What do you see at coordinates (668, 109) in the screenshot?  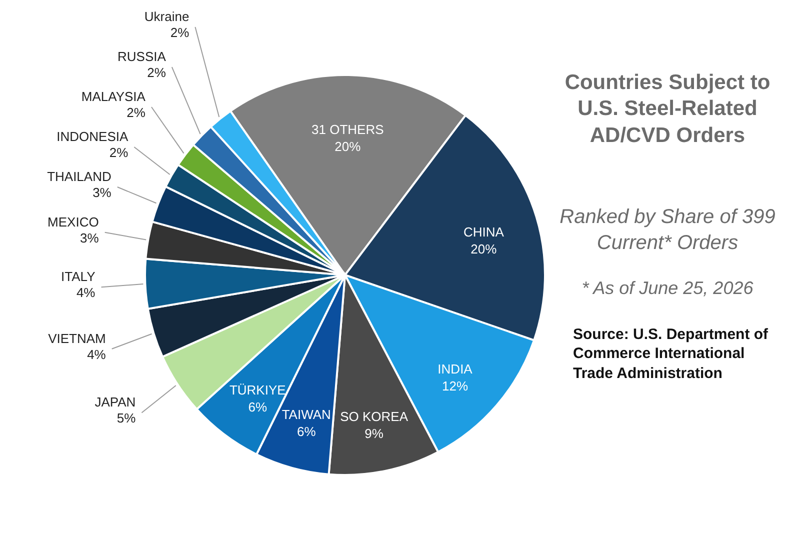 I see `text: Countries Subject to U.S. Steel-Related AD/CVD Orders` at bounding box center [668, 109].